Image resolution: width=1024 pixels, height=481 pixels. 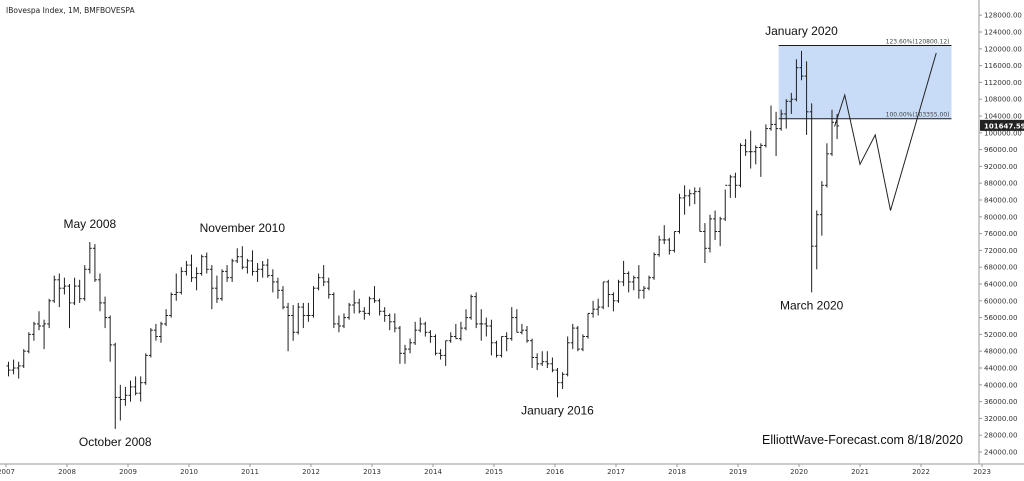 I want to click on time-tick-label: 2014, so click(x=433, y=472).